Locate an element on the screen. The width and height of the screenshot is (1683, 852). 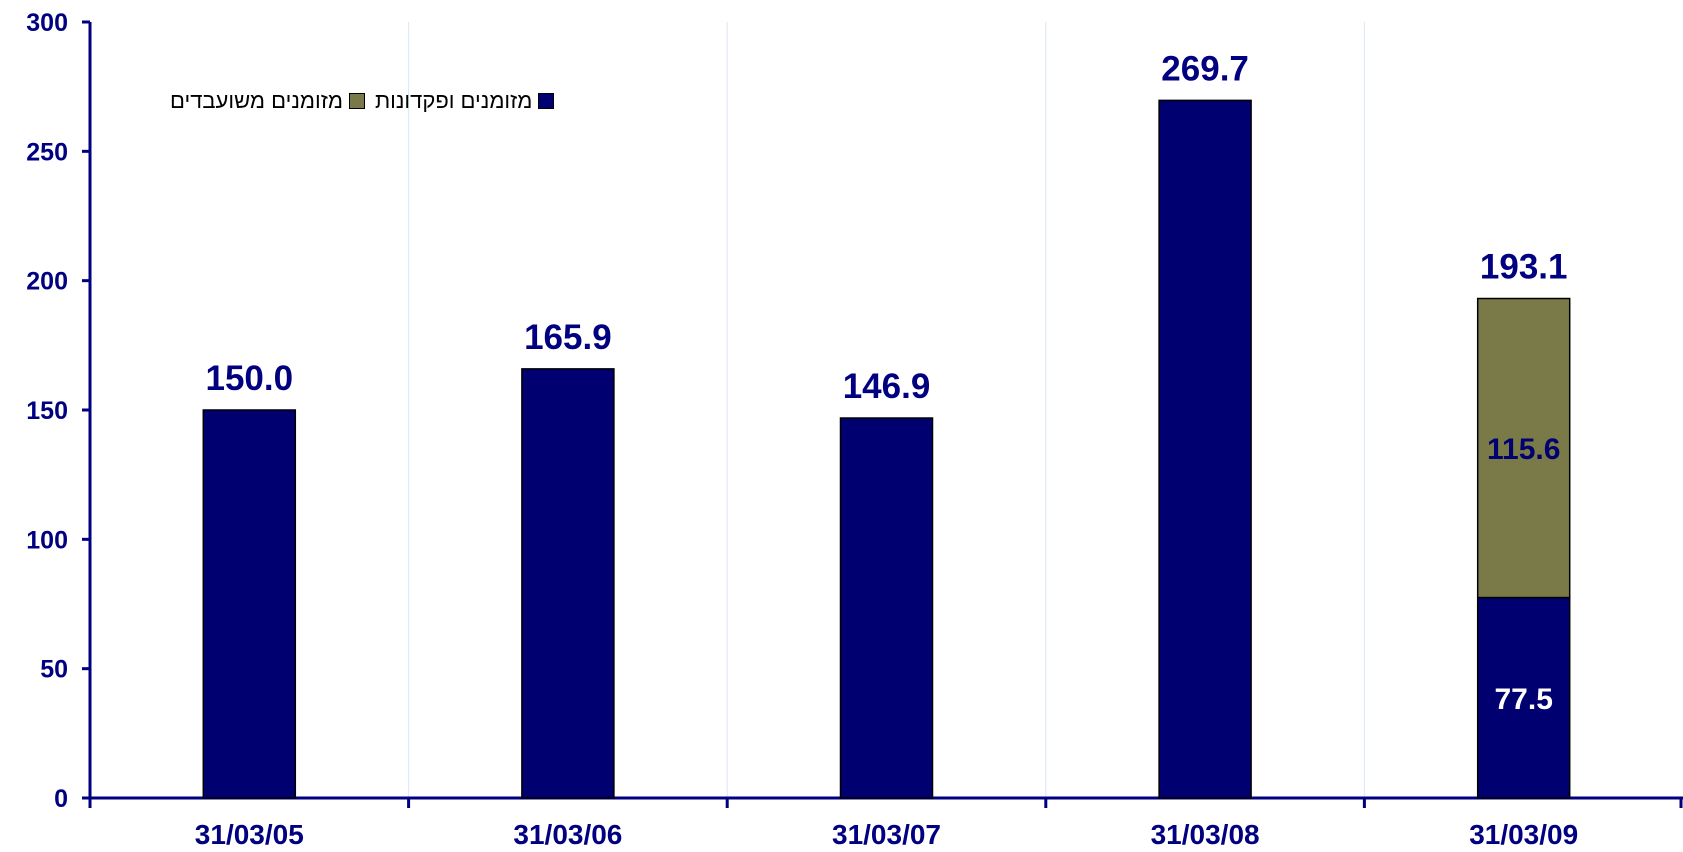
x-tick-label: 31/03/09 is located at coordinates (1523, 834).